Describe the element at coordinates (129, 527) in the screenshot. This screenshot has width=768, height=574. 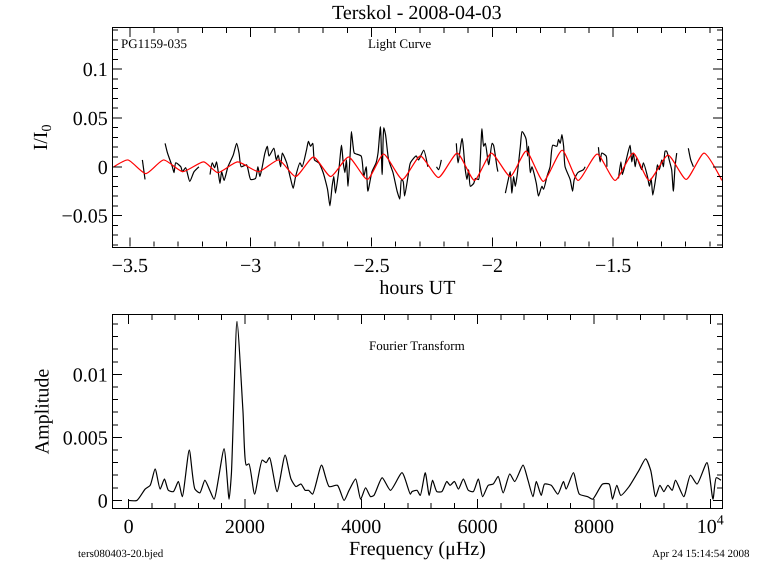
I see `x-tick-label: 0` at that location.